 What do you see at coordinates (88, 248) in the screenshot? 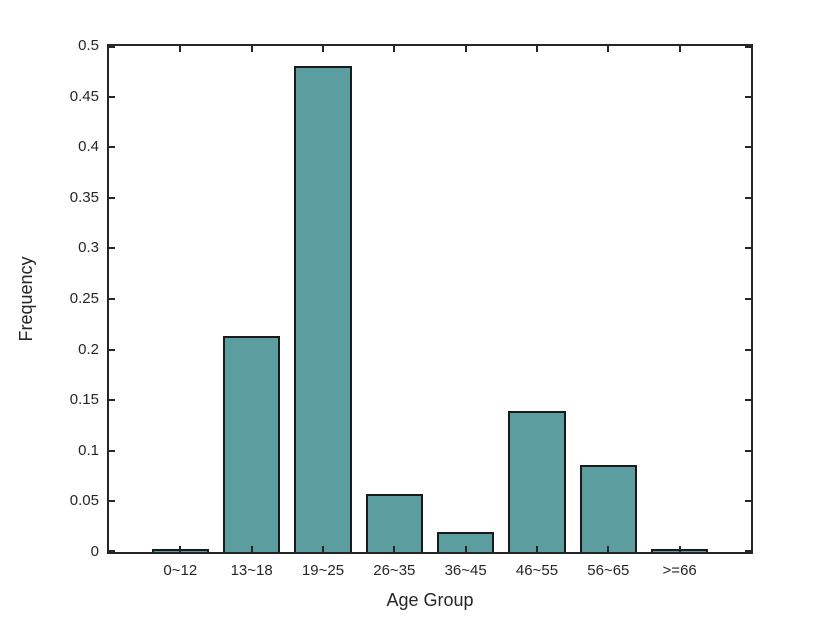
I see `y-tick-label: 0.3` at bounding box center [88, 248].